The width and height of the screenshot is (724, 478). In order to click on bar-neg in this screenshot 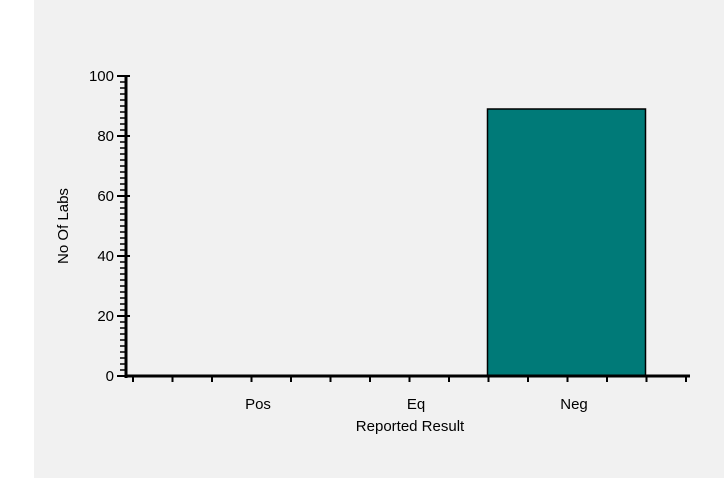, I will do `click(566, 242)`.